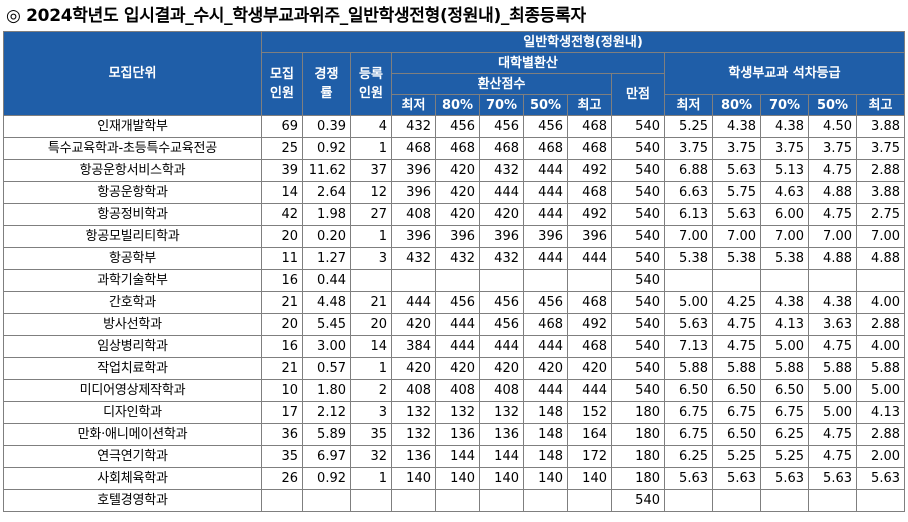 The height and width of the screenshot is (522, 908). What do you see at coordinates (784, 324) in the screenshot?
I see `grade-70-cell: 4.13` at bounding box center [784, 324].